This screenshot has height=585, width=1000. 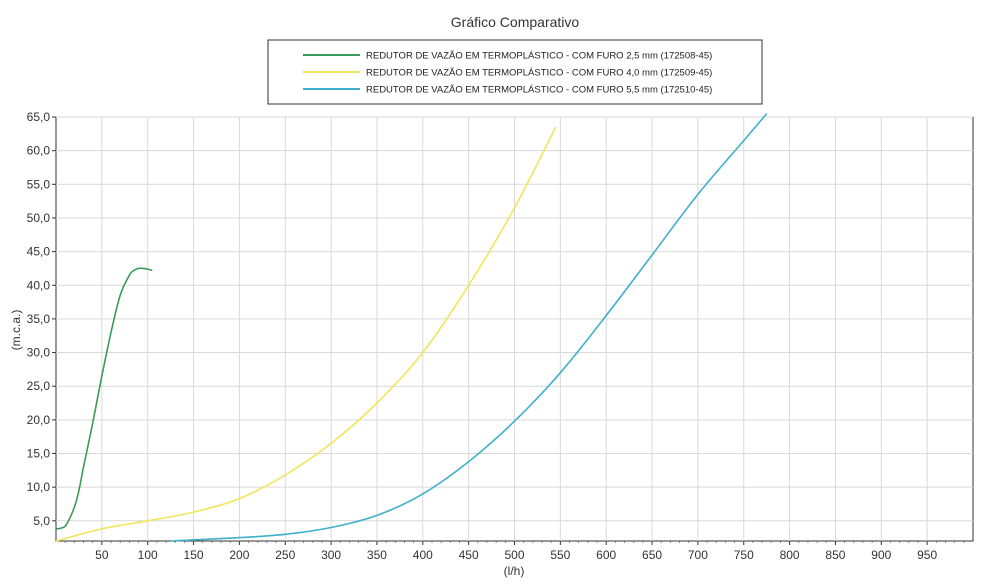 I want to click on x-tick-label: 850, so click(x=835, y=555).